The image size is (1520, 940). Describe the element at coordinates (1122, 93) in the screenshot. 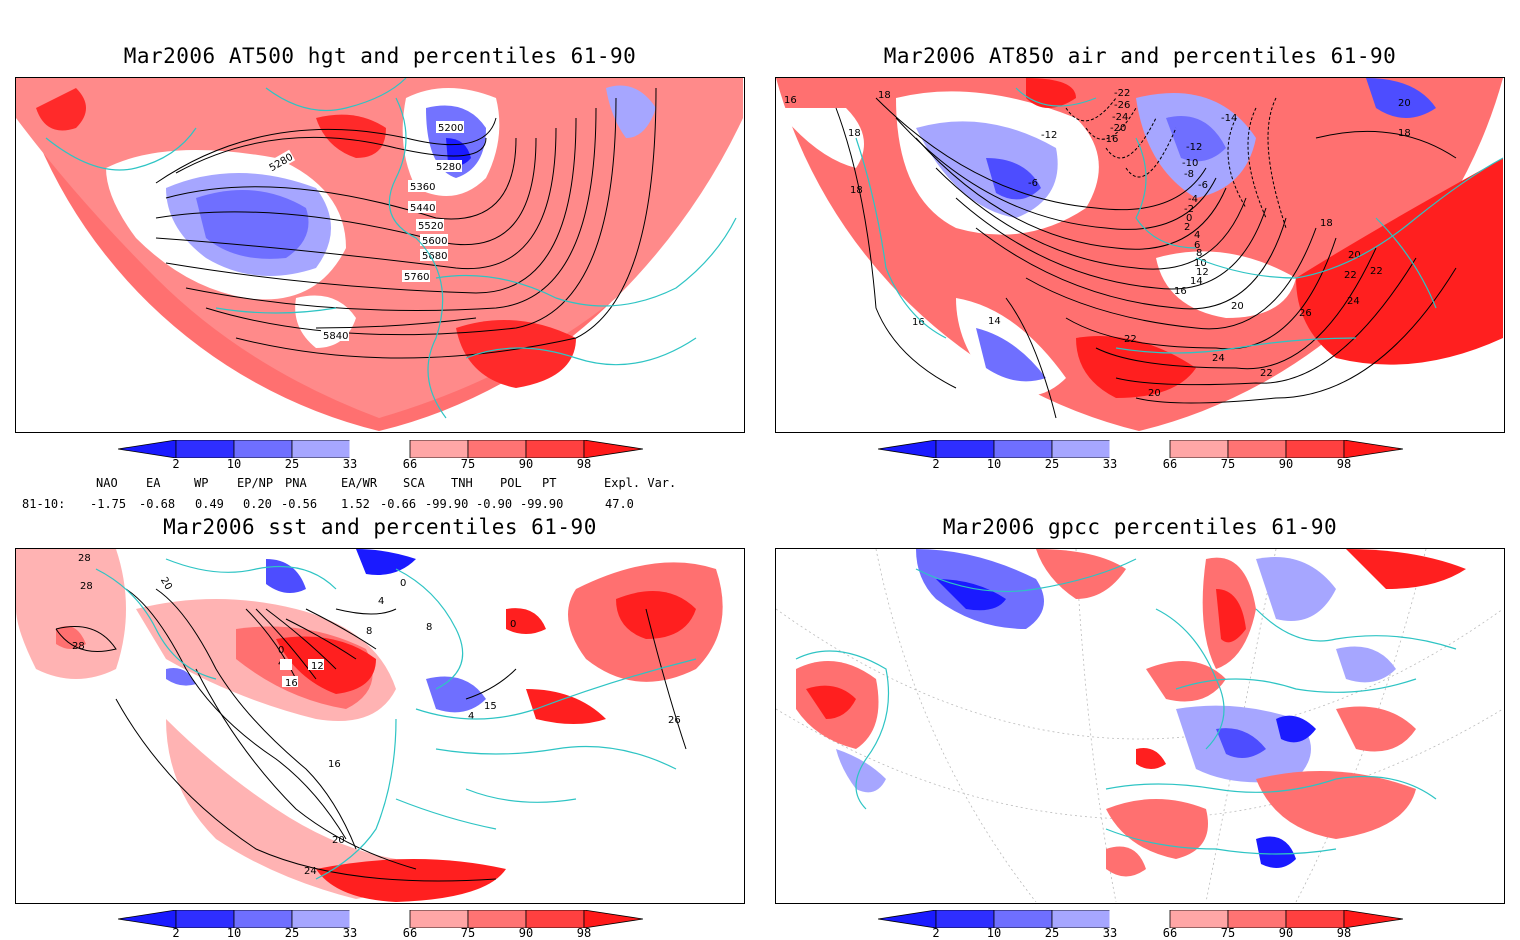

I see `contour-label: -22` at that location.